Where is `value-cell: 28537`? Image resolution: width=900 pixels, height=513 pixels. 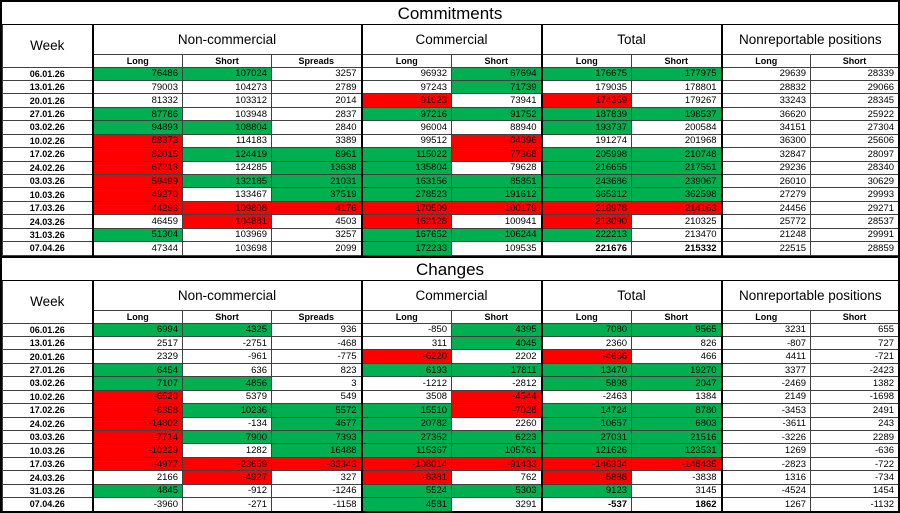
value-cell: 28537 is located at coordinates (854, 221).